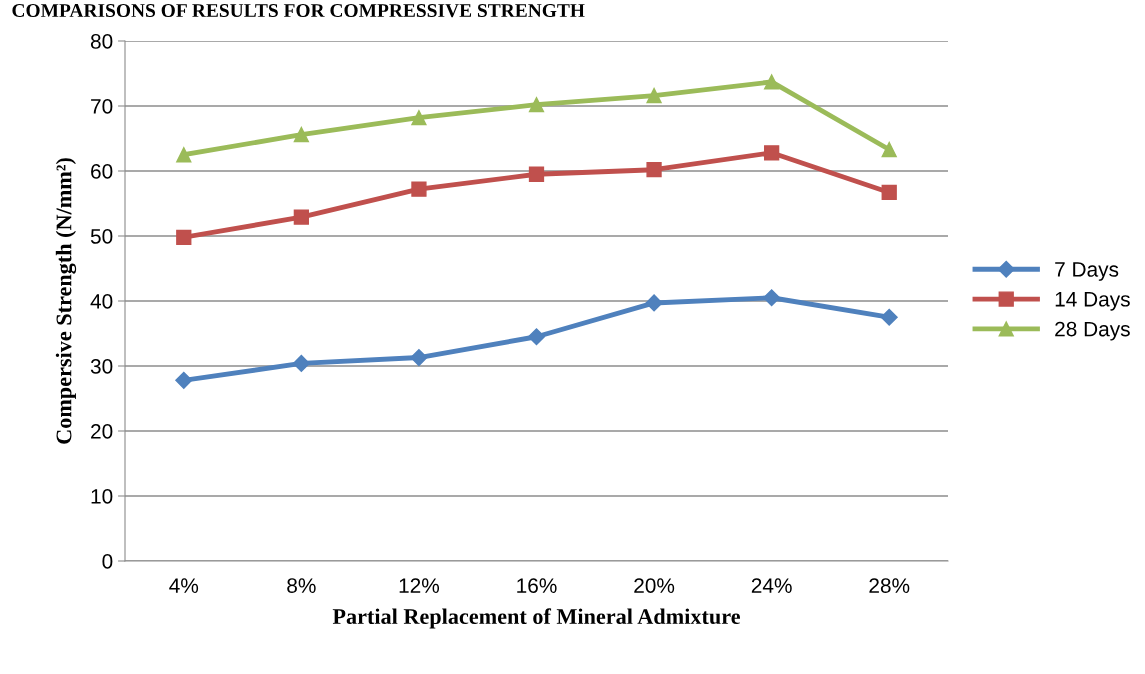 This screenshot has width=1145, height=674. I want to click on x-tick-label: 16%, so click(537, 585).